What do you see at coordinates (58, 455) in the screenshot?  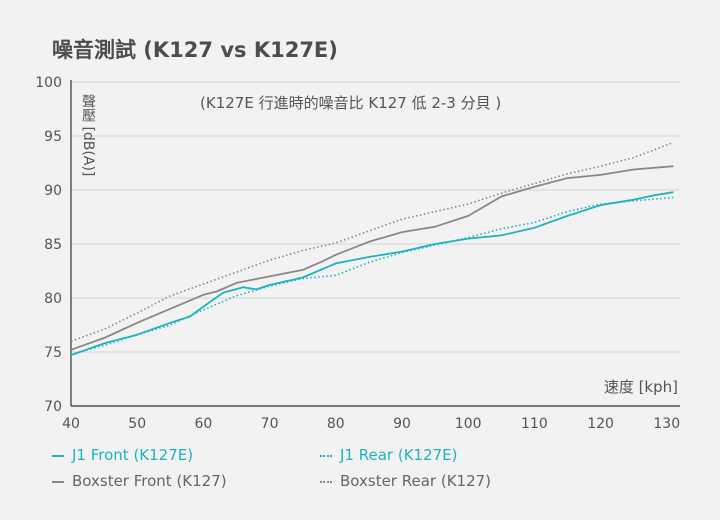 I see `legend-swatch-j1-front` at bounding box center [58, 455].